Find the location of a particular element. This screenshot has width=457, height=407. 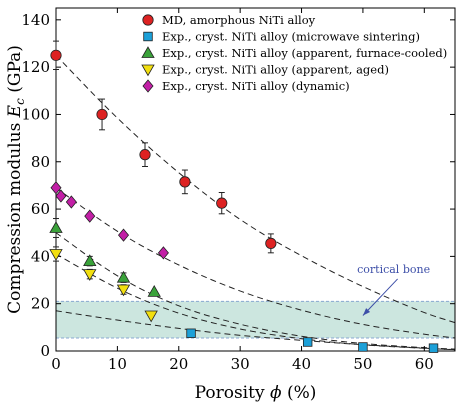

x-tick-label: 50 is located at coordinates (362, 364).